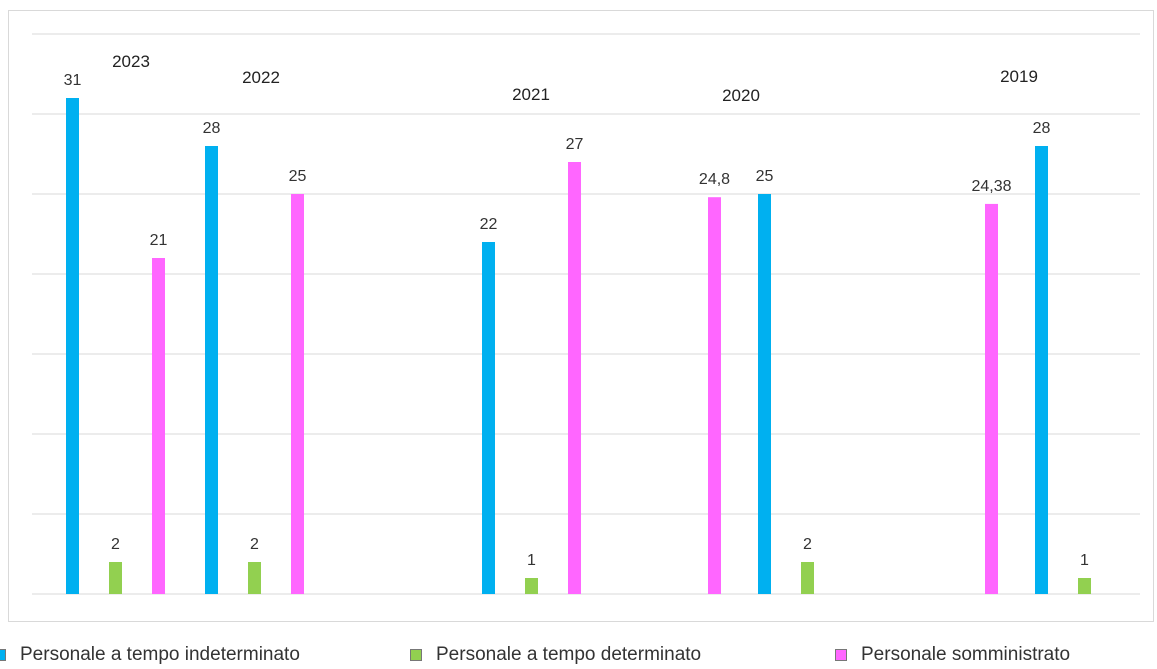 The height and width of the screenshot is (669, 1157). What do you see at coordinates (261, 77) in the screenshot?
I see `year-label-2022: 2022` at bounding box center [261, 77].